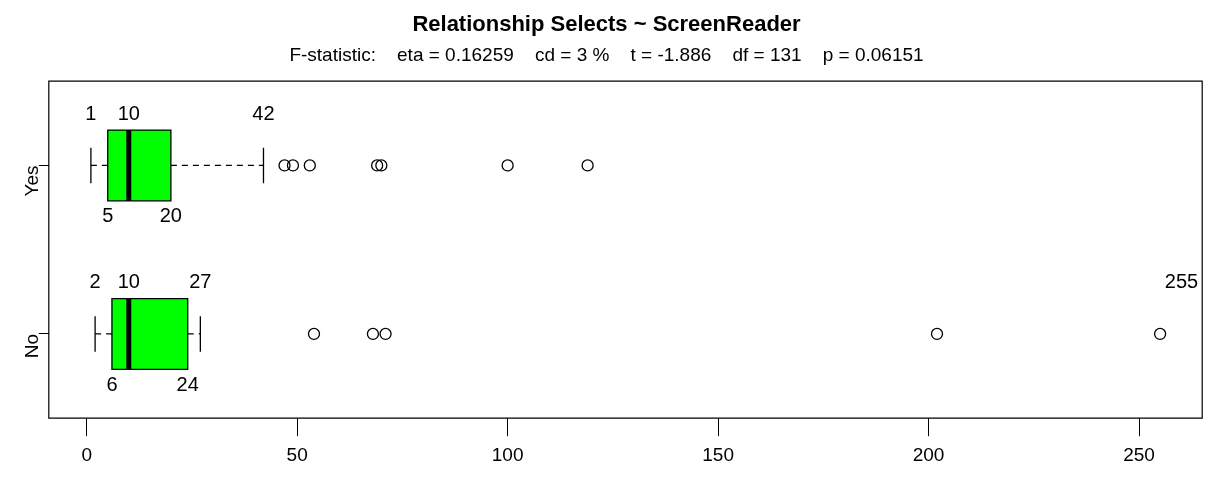  What do you see at coordinates (91, 112) in the screenshot?
I see `annotation: 1` at bounding box center [91, 112].